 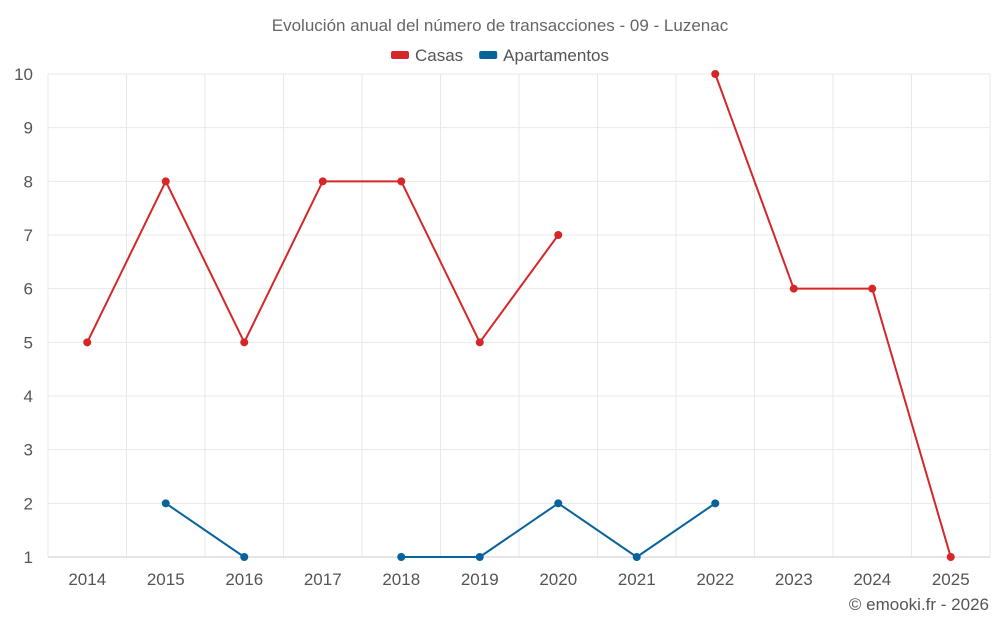 I want to click on x-tick-label: 2022, so click(x=715, y=579).